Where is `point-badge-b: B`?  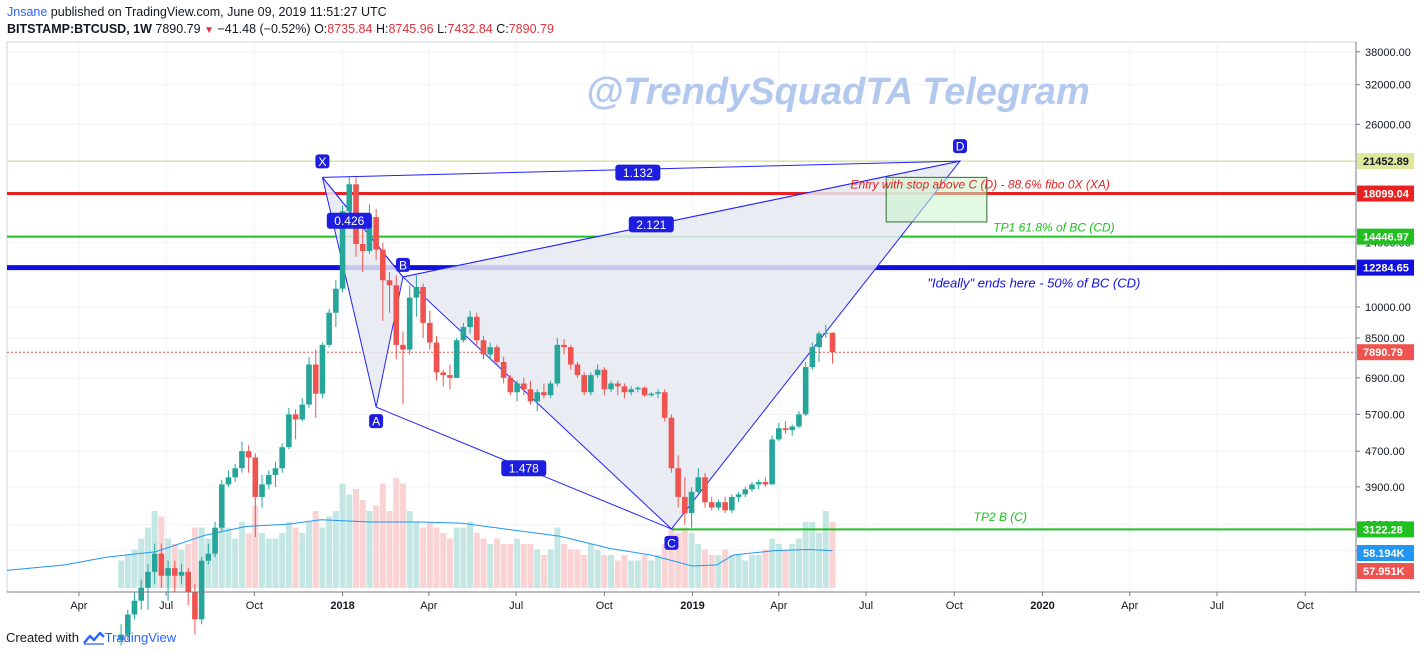
point-badge-b: B is located at coordinates (402, 264).